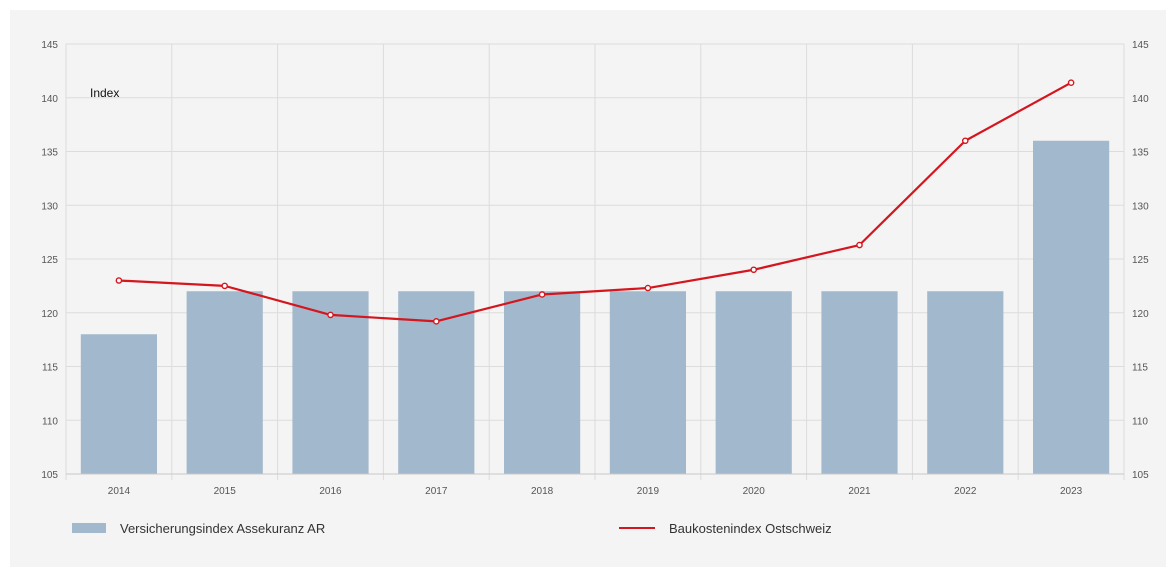  I want to click on y-tick-label-right: 135, so click(1140, 153).